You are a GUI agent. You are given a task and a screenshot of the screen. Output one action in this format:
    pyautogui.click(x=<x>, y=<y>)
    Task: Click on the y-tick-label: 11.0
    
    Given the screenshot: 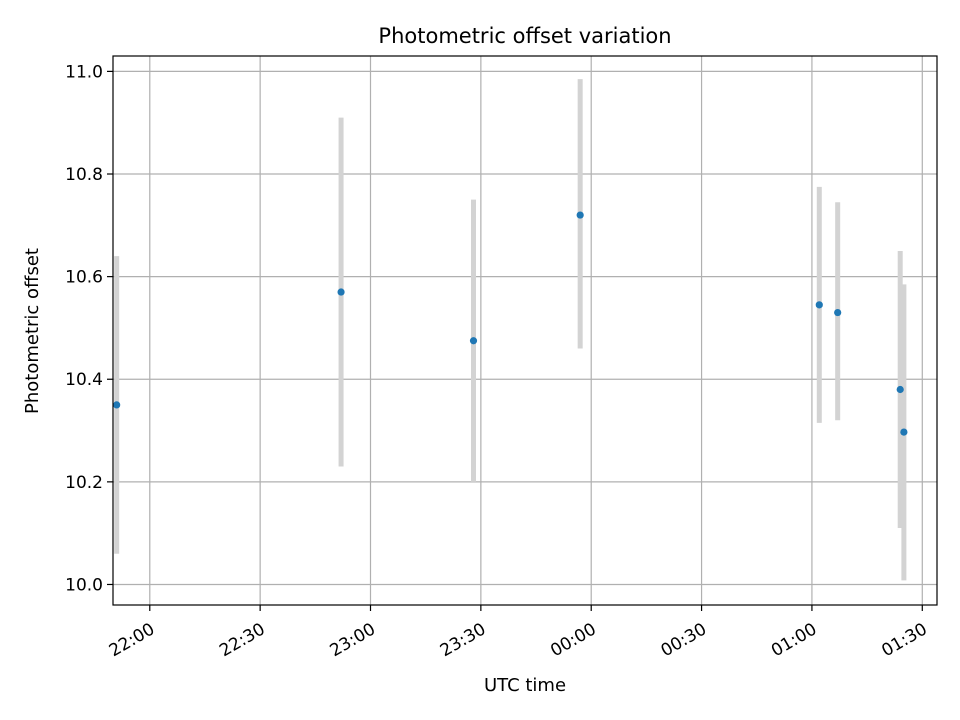 What is the action you would take?
    pyautogui.click(x=84, y=72)
    